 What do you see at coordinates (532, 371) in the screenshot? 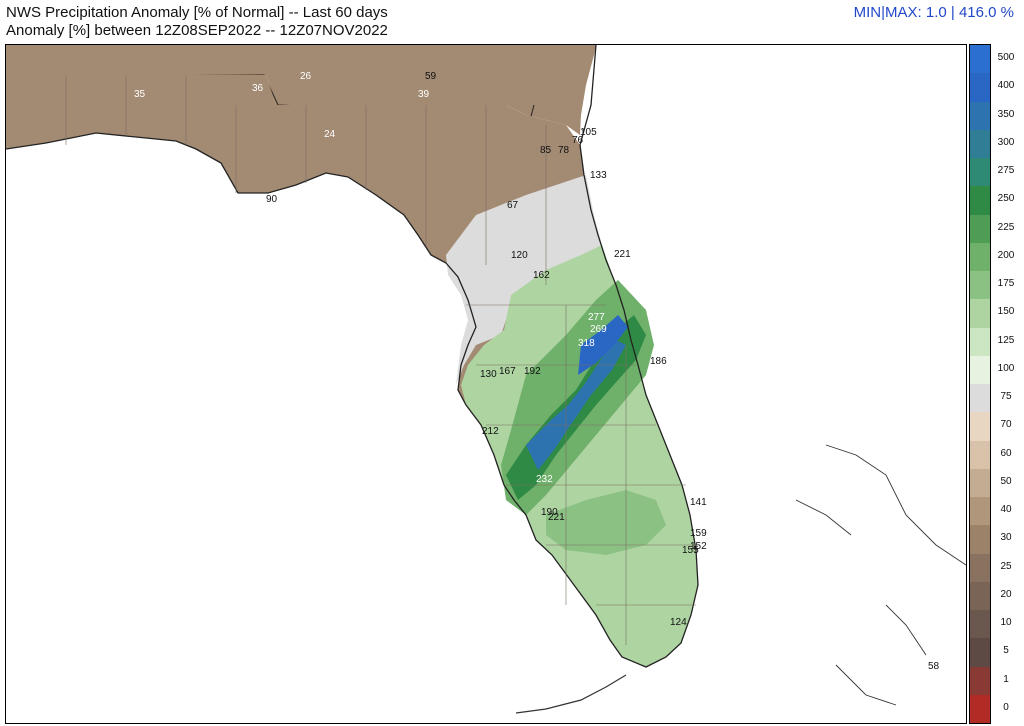
I see `station-value-label: 192` at bounding box center [532, 371].